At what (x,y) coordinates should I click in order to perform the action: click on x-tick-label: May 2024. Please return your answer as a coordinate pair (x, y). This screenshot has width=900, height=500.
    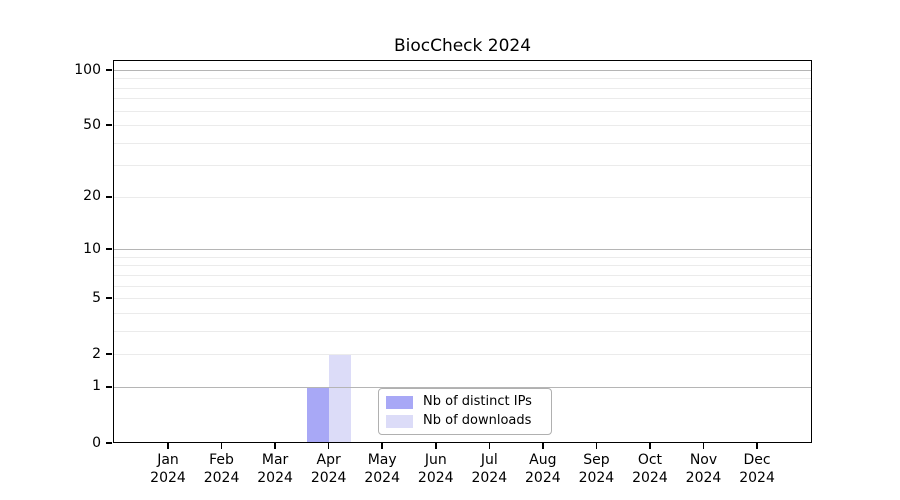
    Looking at the image, I should click on (382, 469).